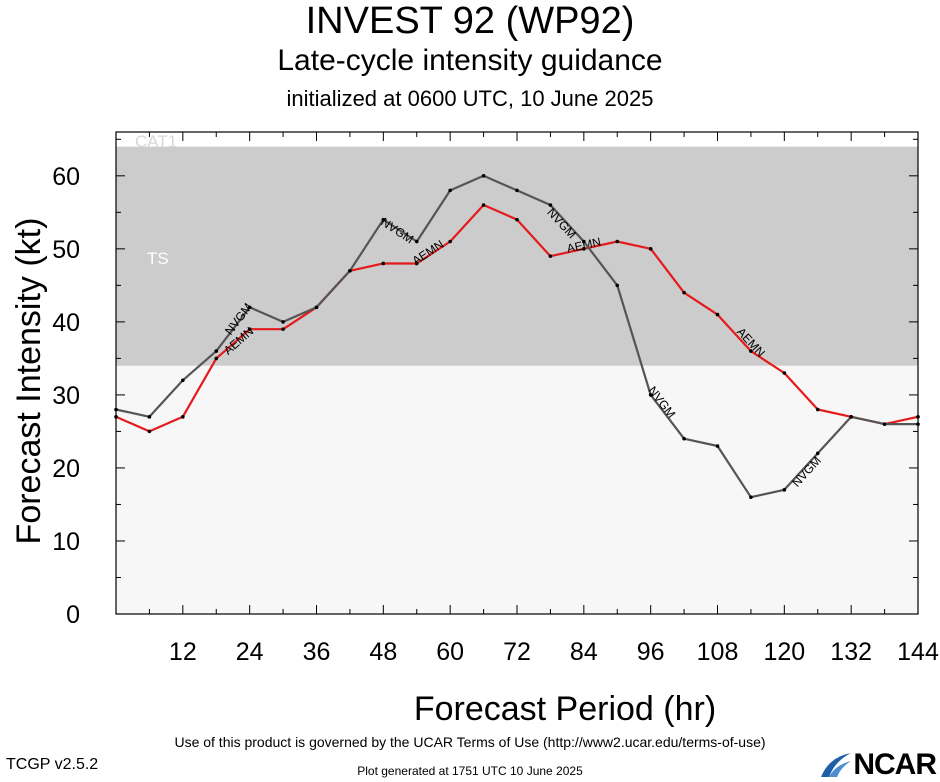 The width and height of the screenshot is (940, 782). Describe the element at coordinates (718, 652) in the screenshot. I see `x-tick-label: 108` at that location.